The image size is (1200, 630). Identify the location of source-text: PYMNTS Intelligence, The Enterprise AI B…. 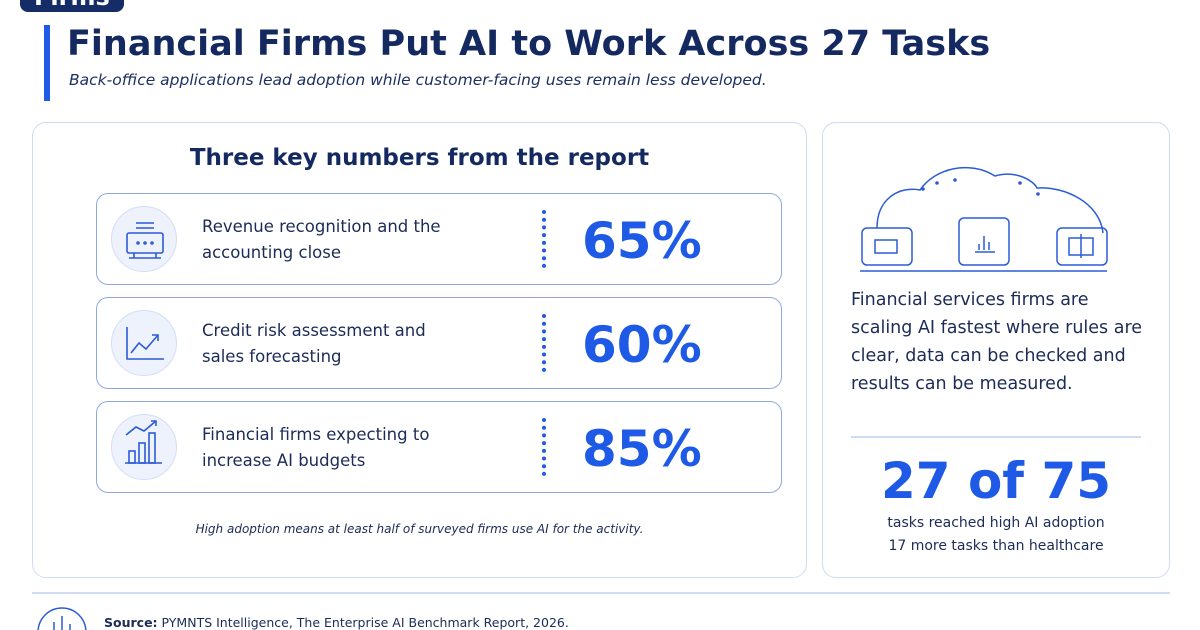
(365, 622).